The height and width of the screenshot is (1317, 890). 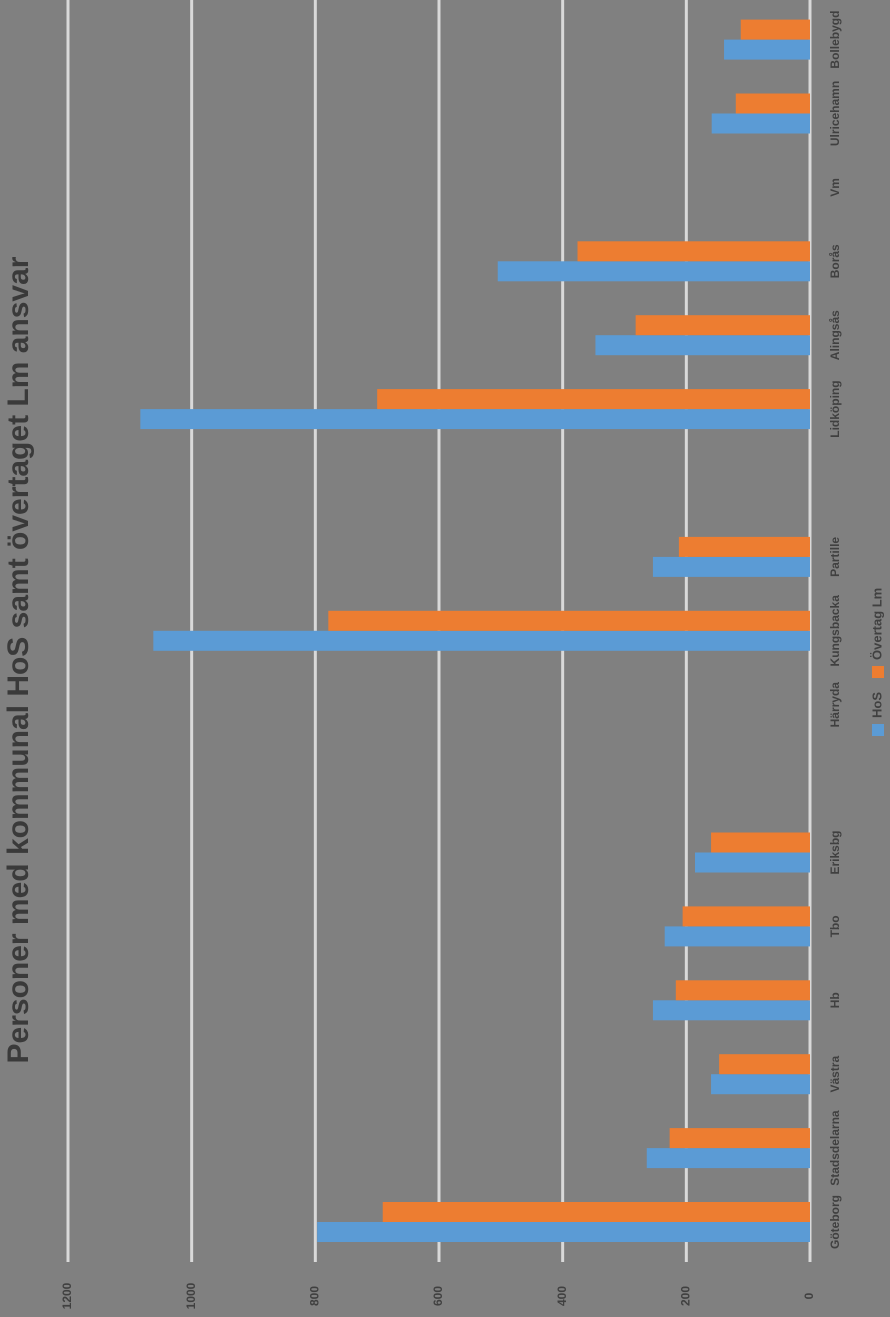 I want to click on x-tick-label: Västra, so click(x=835, y=1074).